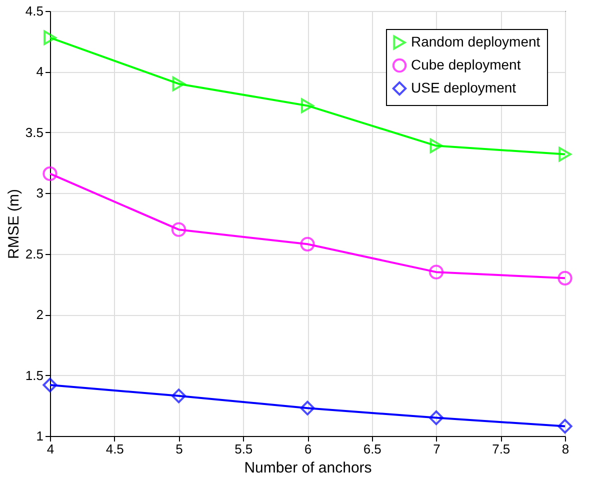  What do you see at coordinates (463, 88) in the screenshot?
I see `legend-label: USE deployment` at bounding box center [463, 88].